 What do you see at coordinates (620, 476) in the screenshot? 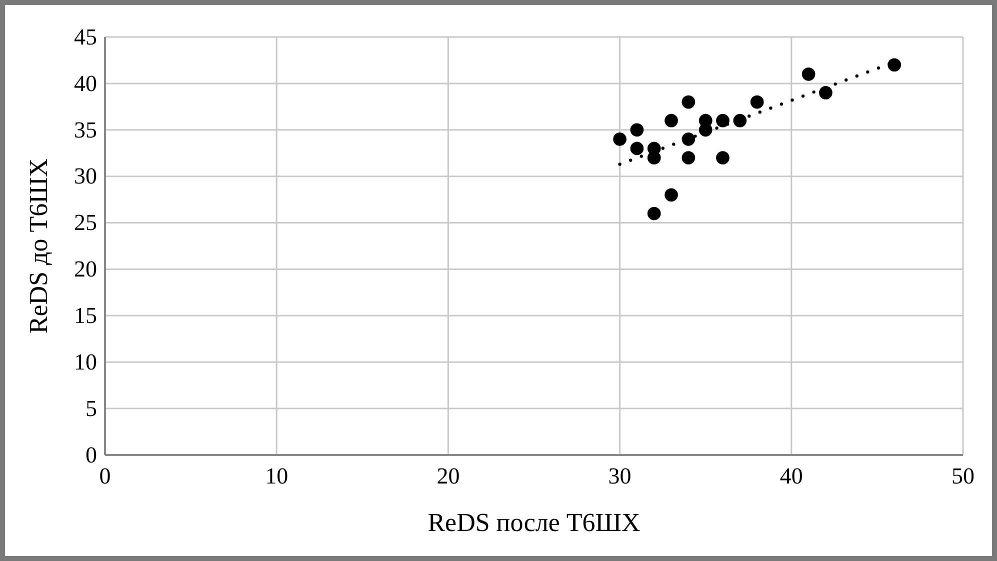
I see `x-tick-label: 30` at bounding box center [620, 476].